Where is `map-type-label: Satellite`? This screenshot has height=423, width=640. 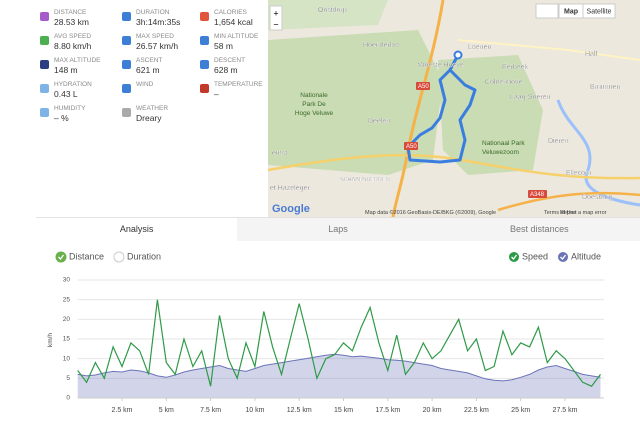
map-type-label: Satellite is located at coordinates (599, 11).